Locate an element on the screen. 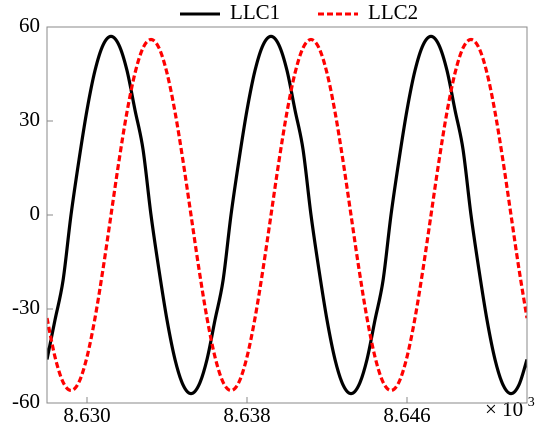 Image resolution: width=550 pixels, height=430 pixels. x-tick-label: 8.630 is located at coordinates (86, 415).